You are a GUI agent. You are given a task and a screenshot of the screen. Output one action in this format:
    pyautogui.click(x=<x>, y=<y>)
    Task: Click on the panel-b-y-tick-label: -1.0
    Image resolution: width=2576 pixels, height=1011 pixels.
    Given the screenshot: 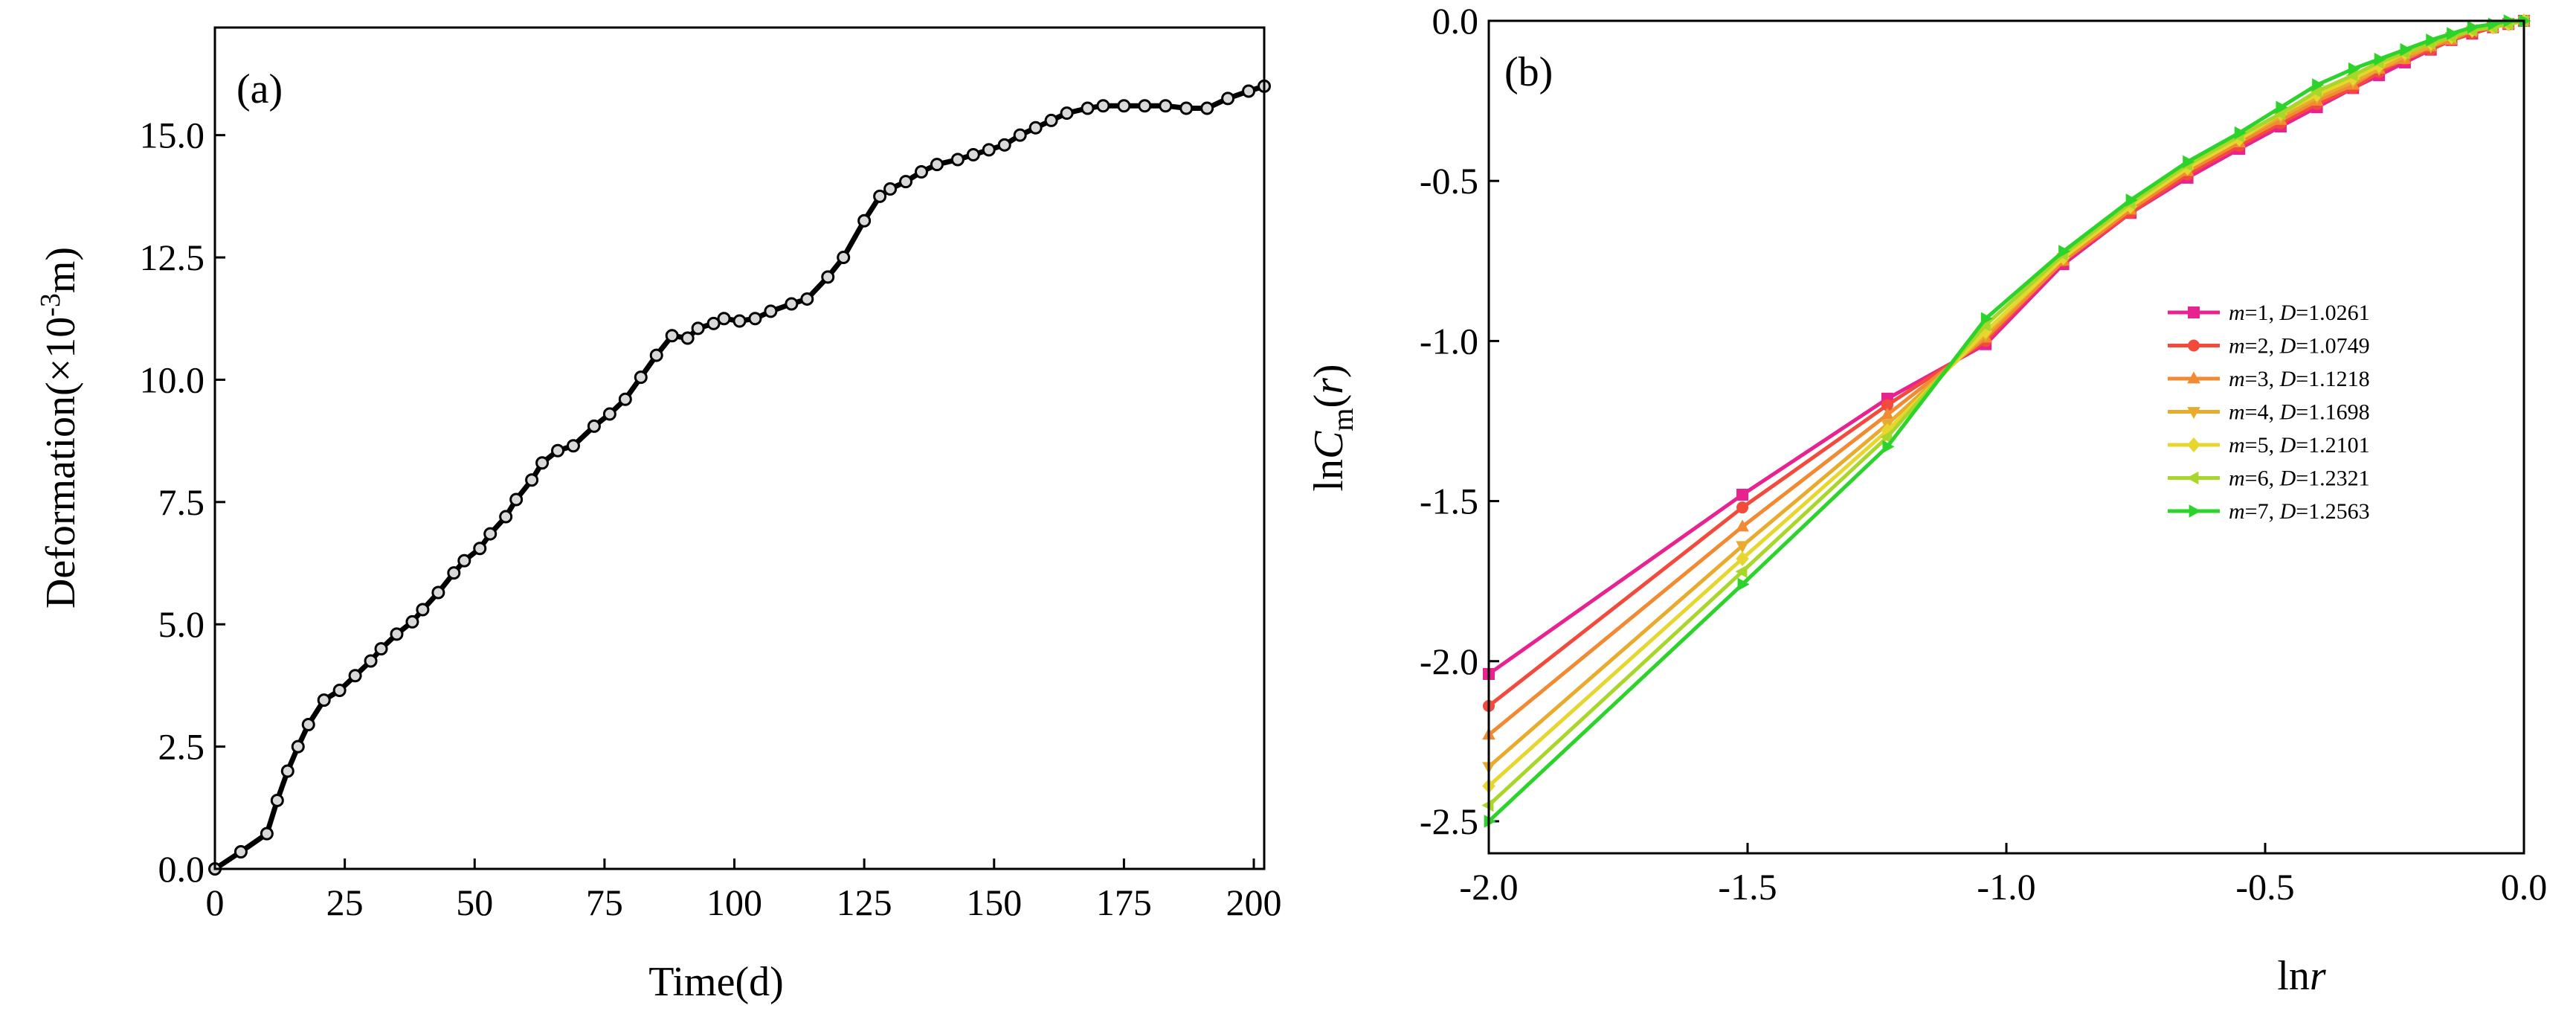 What is the action you would take?
    pyautogui.click(x=1449, y=341)
    